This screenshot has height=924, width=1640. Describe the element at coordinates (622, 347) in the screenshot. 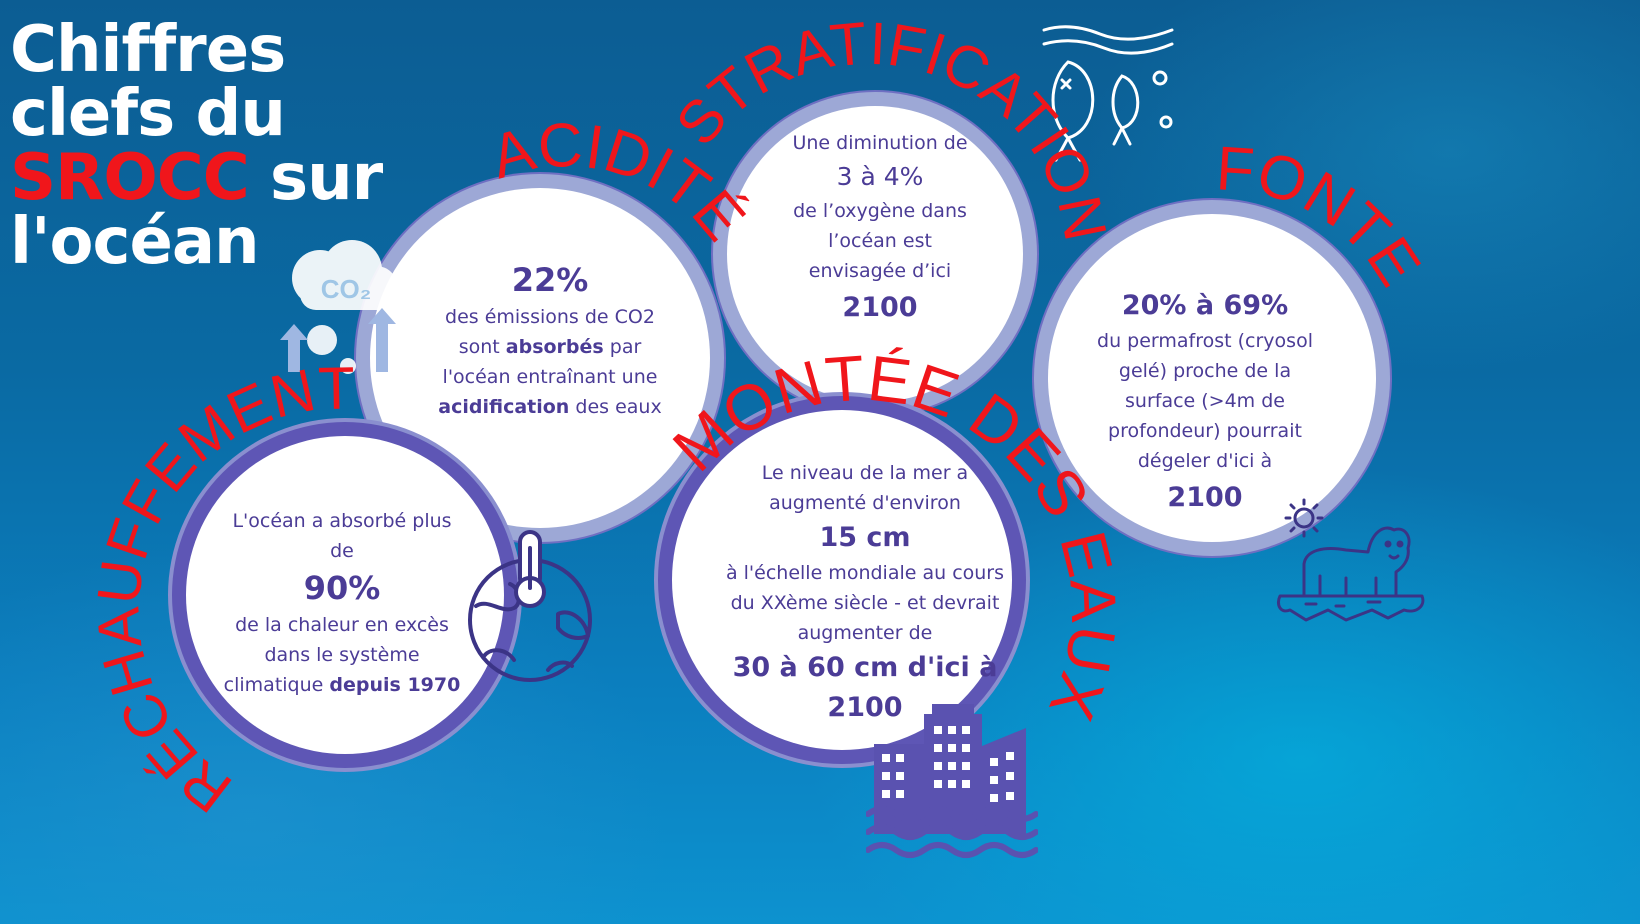

I see `acidite-line-2-c: par` at that location.